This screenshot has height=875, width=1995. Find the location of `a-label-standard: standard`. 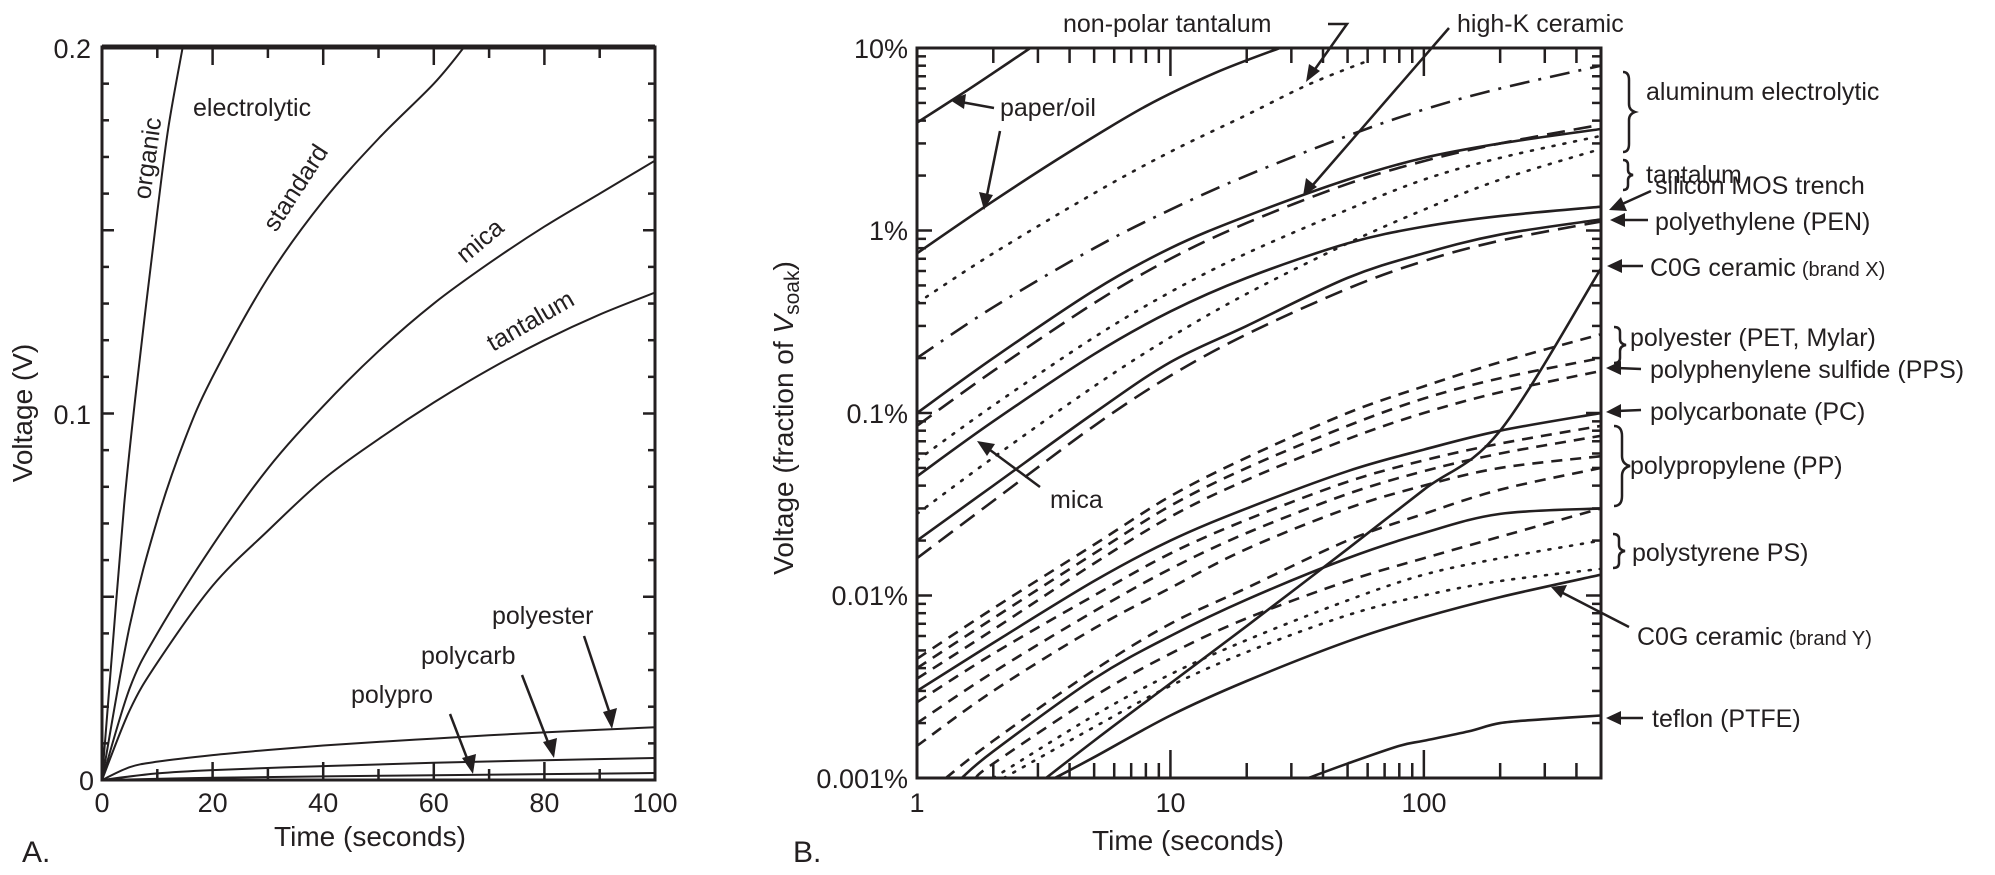

a-label-standard: standard is located at coordinates (296, 187).